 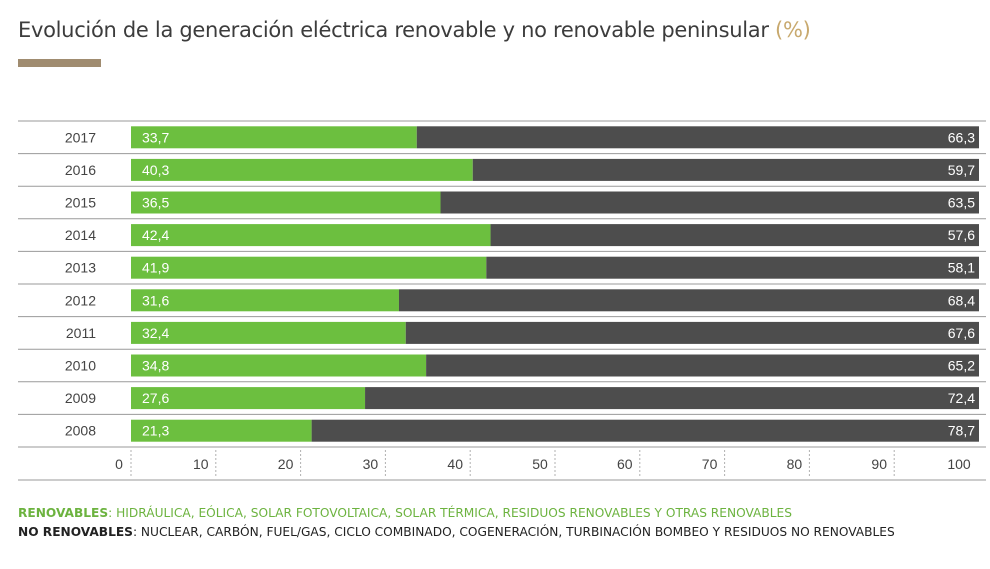 What do you see at coordinates (155, 300) in the screenshot?
I see `renewable-value-label: 31,6` at bounding box center [155, 300].